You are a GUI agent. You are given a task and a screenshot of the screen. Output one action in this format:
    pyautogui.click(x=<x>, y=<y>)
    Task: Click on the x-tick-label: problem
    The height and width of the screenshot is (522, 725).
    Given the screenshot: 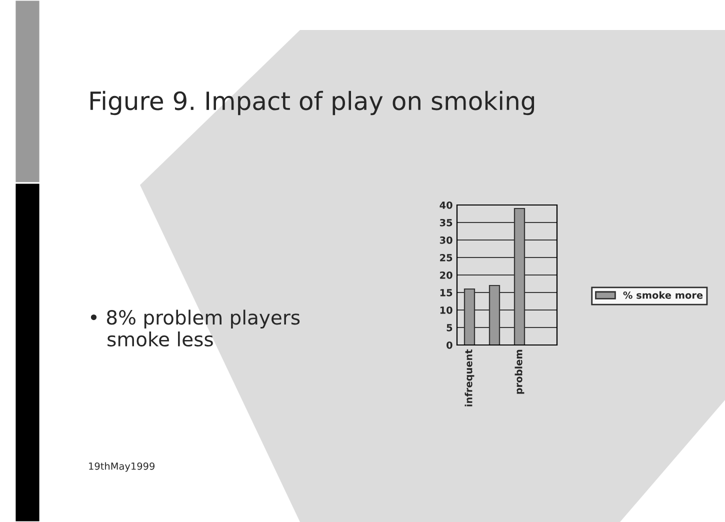 What is the action you would take?
    pyautogui.click(x=519, y=372)
    